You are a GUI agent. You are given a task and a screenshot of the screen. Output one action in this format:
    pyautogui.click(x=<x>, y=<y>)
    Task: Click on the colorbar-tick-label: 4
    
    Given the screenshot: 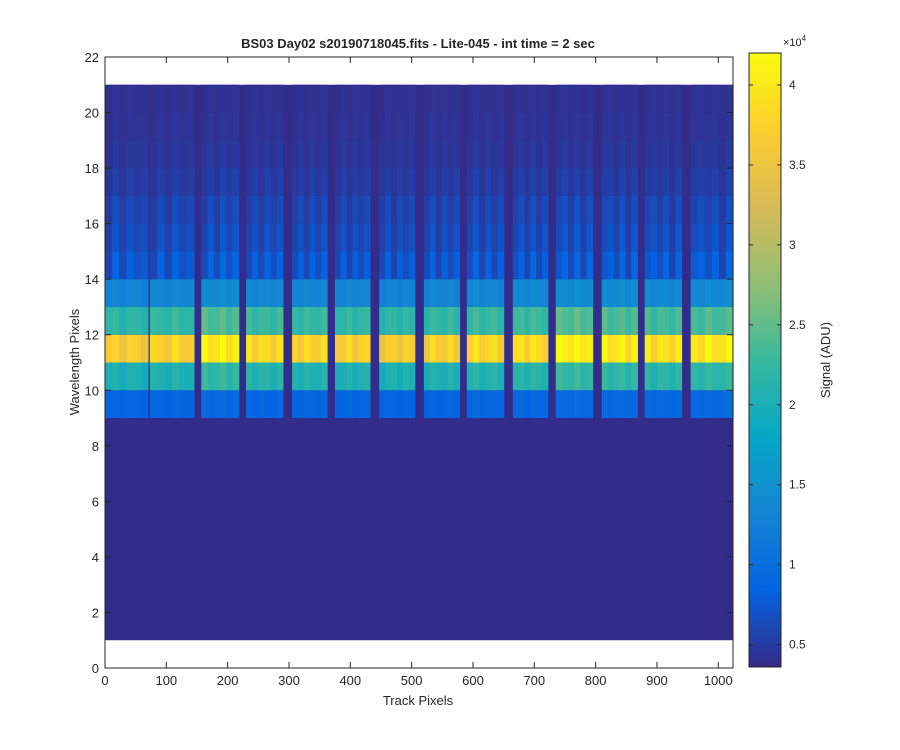 What is the action you would take?
    pyautogui.click(x=792, y=85)
    